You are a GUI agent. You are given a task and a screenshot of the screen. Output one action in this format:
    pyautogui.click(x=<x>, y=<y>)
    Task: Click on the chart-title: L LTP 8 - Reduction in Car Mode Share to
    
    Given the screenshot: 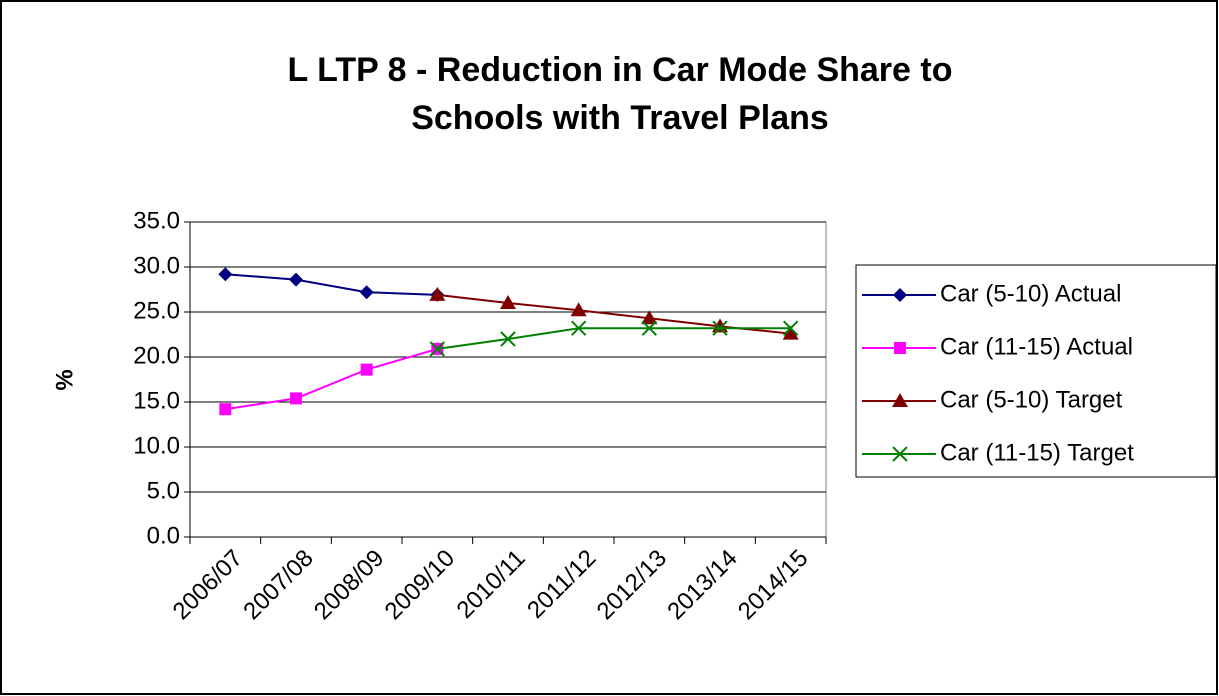 What is the action you would take?
    pyautogui.click(x=620, y=70)
    